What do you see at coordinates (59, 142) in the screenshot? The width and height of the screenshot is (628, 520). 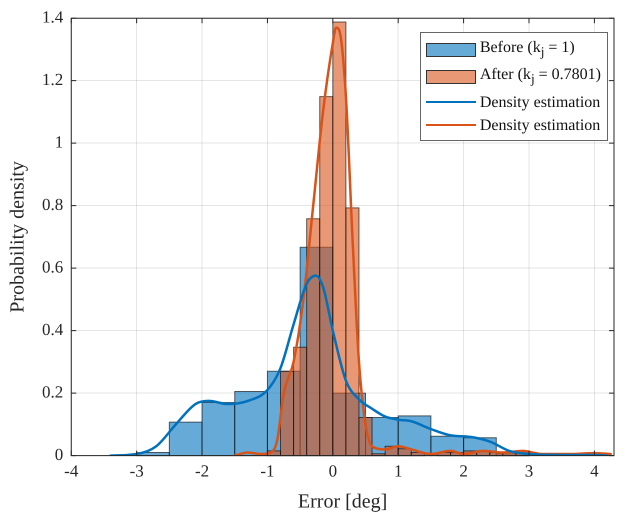 I see `y-tick-label: 1` at bounding box center [59, 142].